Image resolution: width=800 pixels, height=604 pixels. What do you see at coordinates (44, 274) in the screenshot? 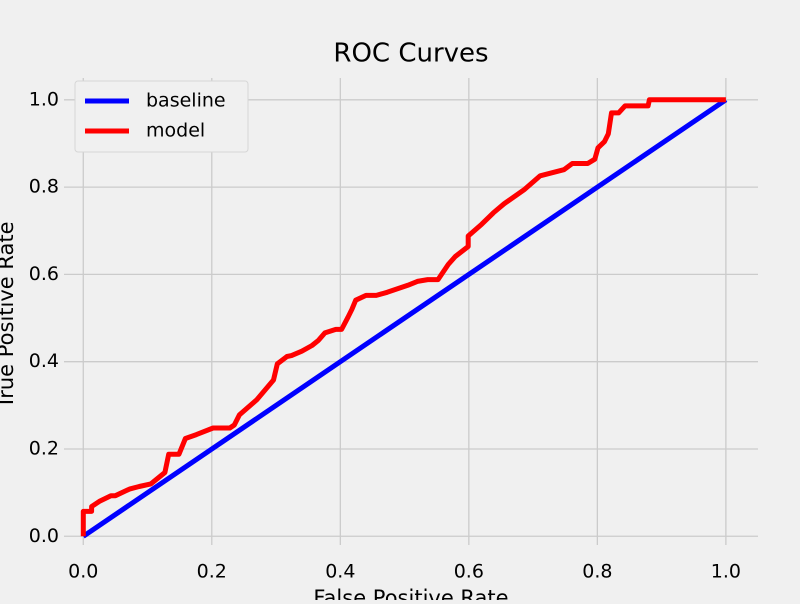
I see `y-tick-label: 0.6` at bounding box center [44, 274].